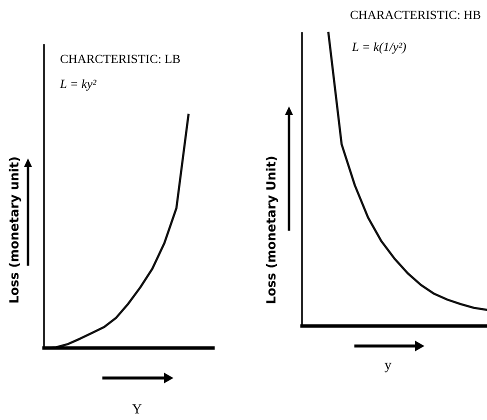 This screenshot has width=487, height=420. Describe the element at coordinates (15, 230) in the screenshot. I see `y-axis-title: Loss (monetary unit)` at that location.